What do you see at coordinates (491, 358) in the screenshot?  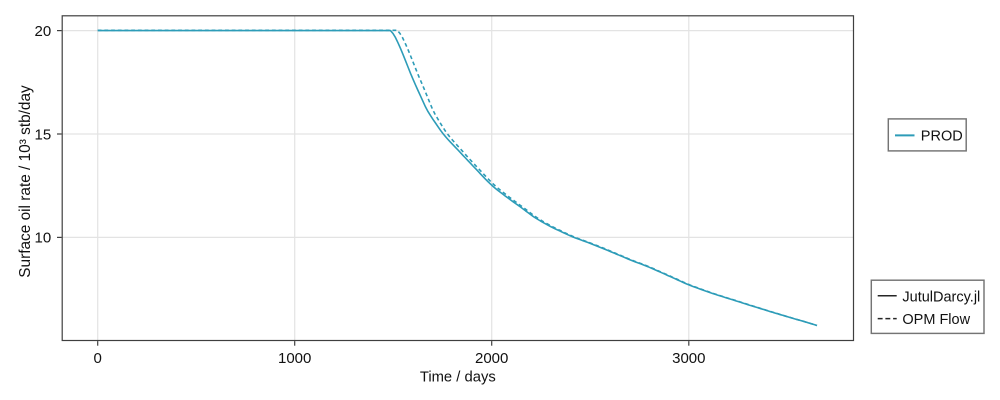 I see `svg-text: 2000` at bounding box center [491, 358].